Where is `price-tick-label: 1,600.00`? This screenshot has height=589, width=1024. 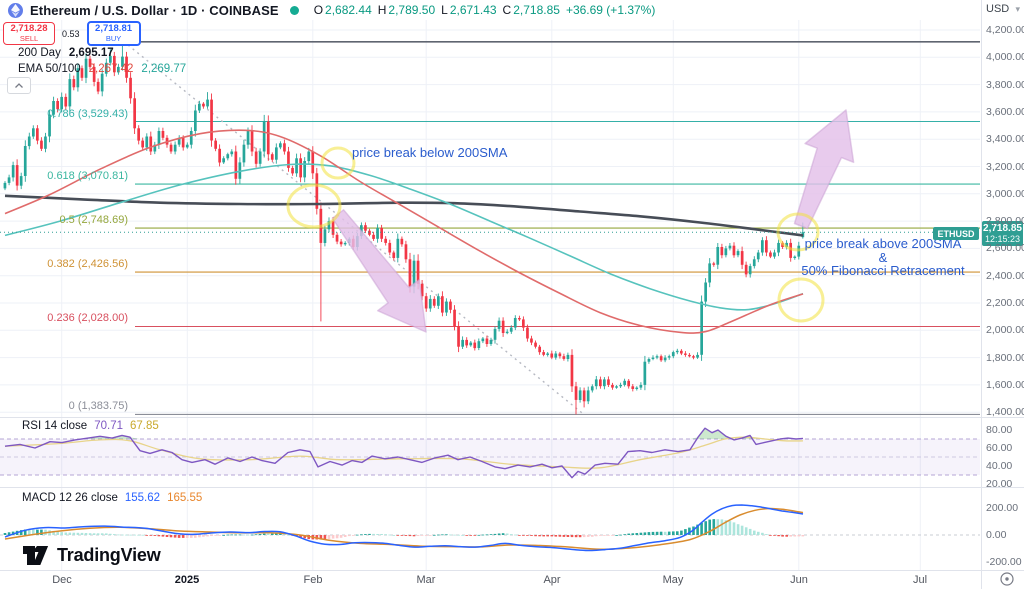
price-tick-label: 1,600.00 is located at coordinates (1005, 385).